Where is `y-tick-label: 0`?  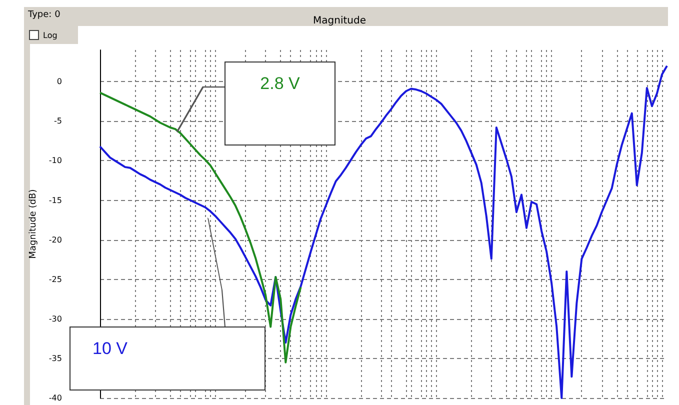 y-tick-label: 0 is located at coordinates (59, 81).